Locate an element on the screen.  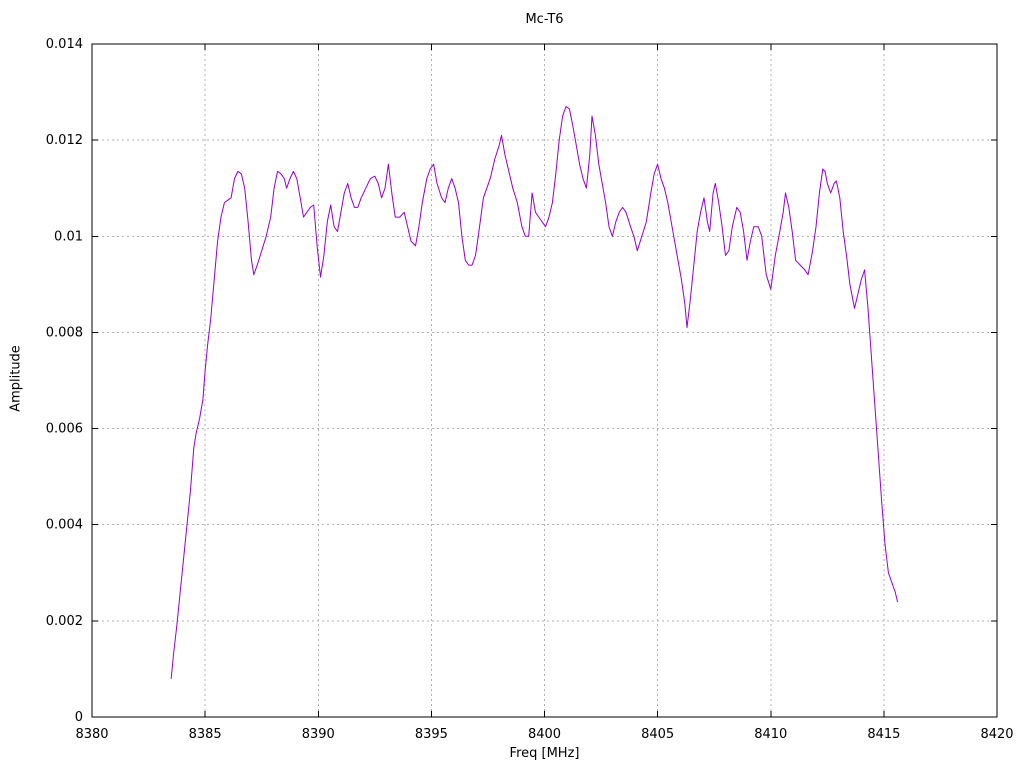
x-tick-label: 8385 is located at coordinates (205, 734).